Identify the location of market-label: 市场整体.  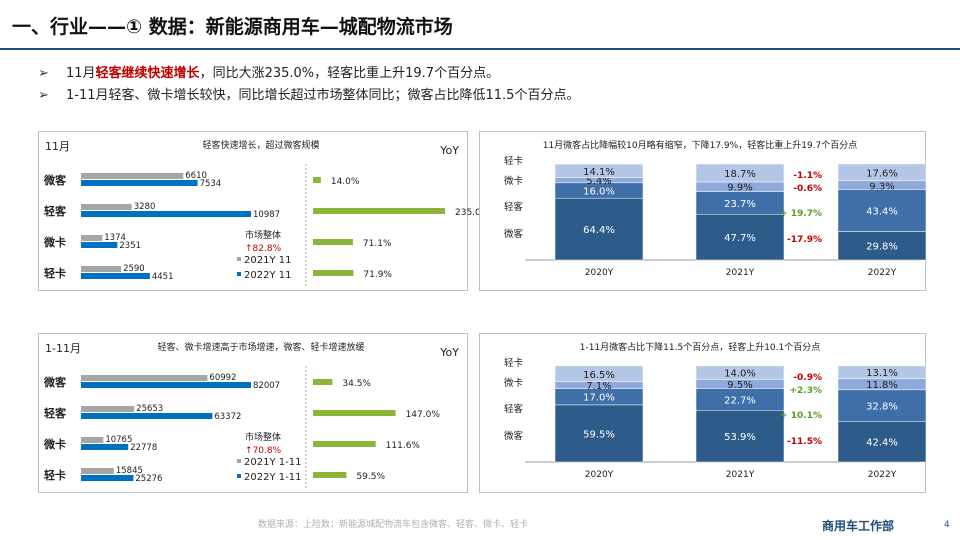
(263, 437).